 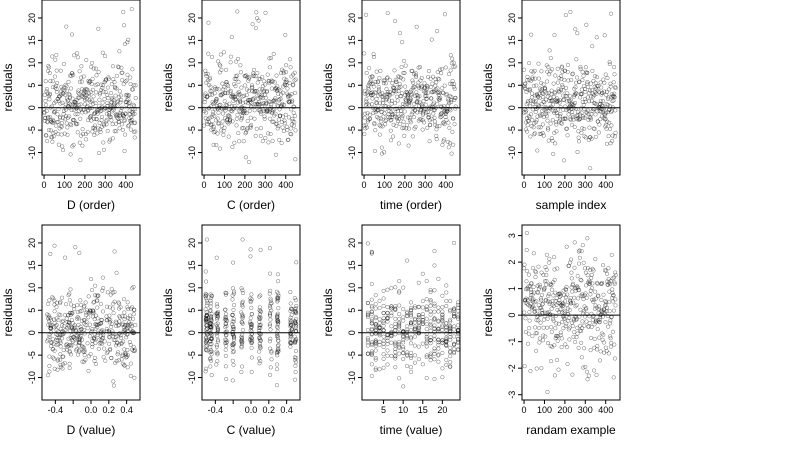 What do you see at coordinates (32, 355) in the screenshot?
I see `y-tick-label: -5` at bounding box center [32, 355].